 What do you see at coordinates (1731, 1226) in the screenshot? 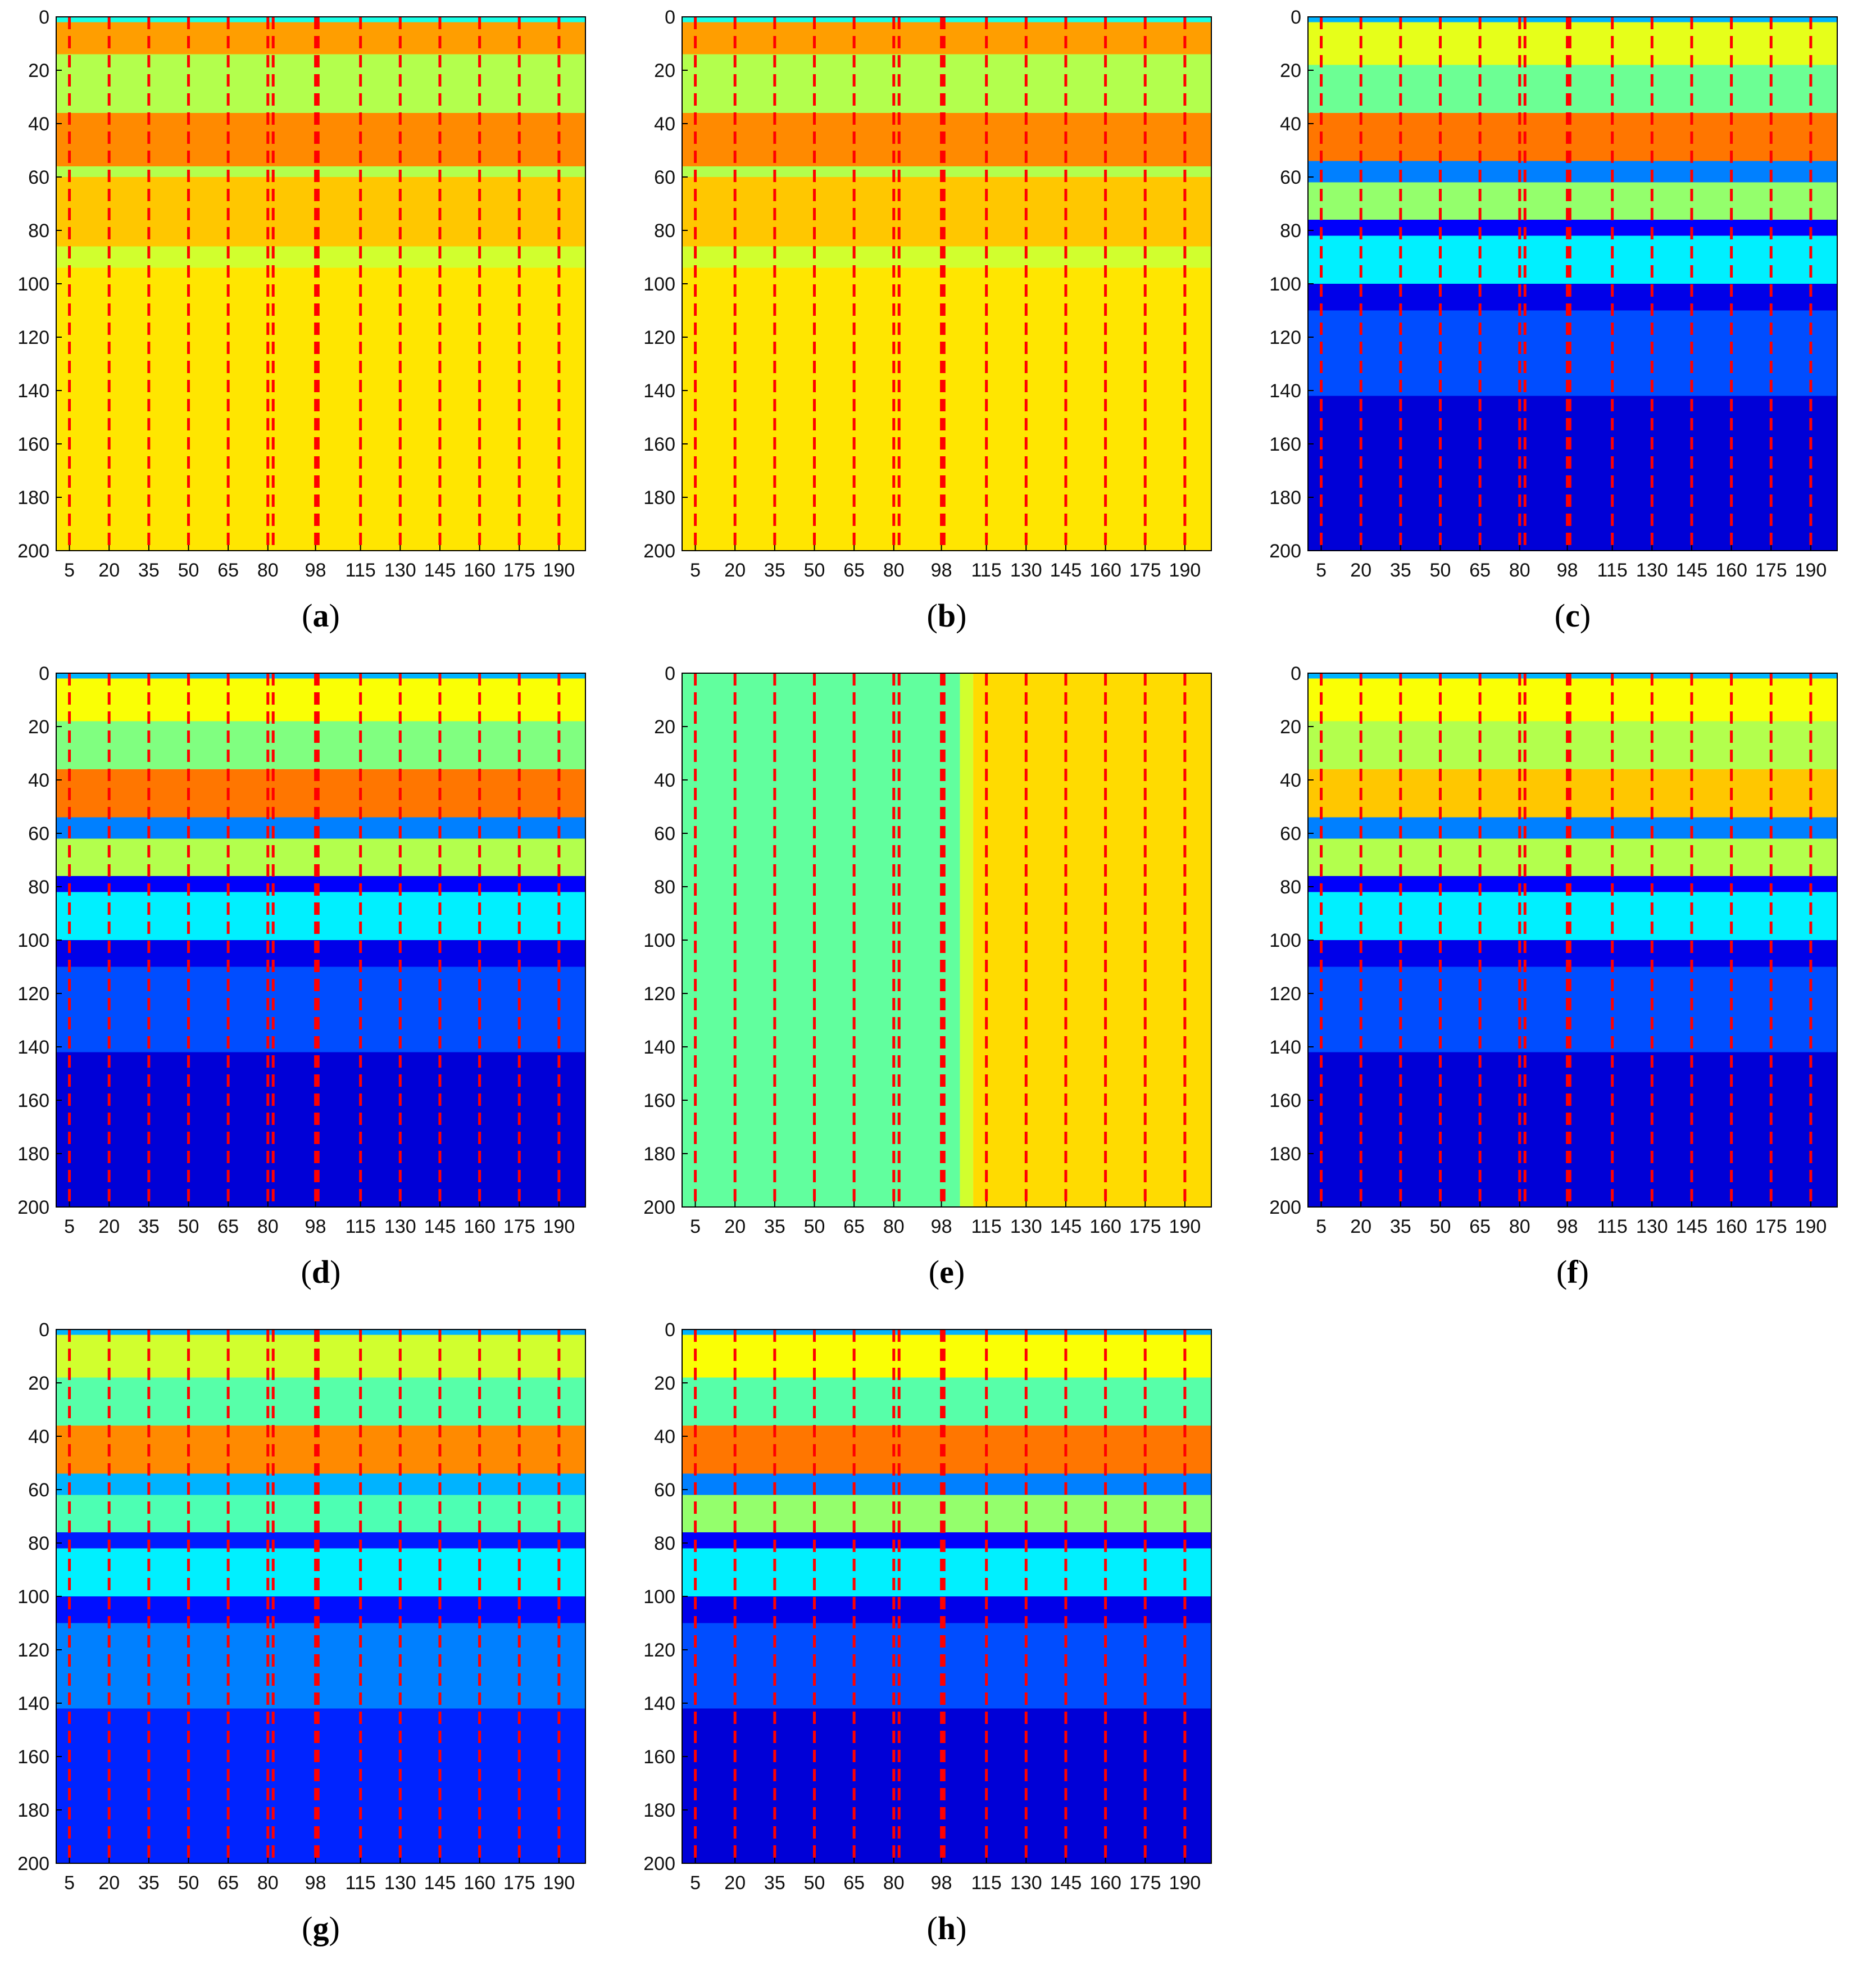
I see `x-tick-label: 160` at bounding box center [1731, 1226].